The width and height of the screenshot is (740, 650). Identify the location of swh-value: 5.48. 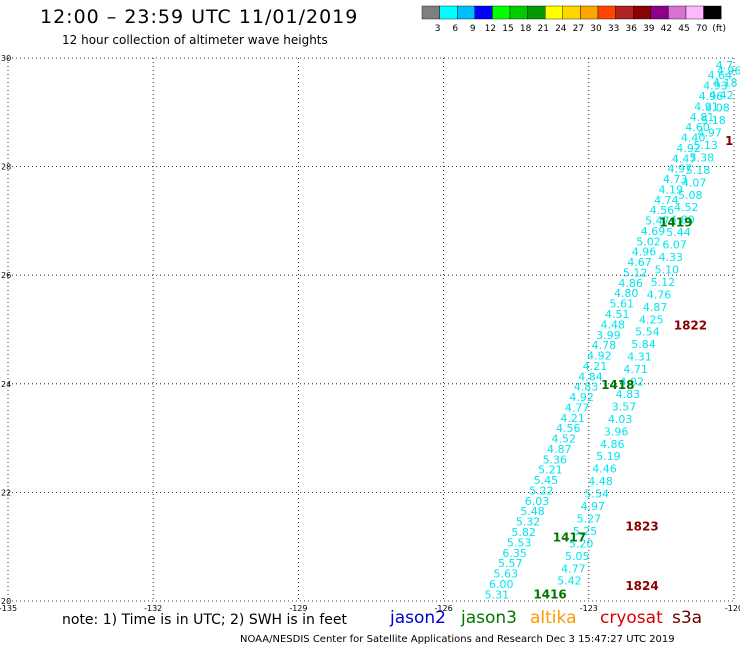
(532, 511).